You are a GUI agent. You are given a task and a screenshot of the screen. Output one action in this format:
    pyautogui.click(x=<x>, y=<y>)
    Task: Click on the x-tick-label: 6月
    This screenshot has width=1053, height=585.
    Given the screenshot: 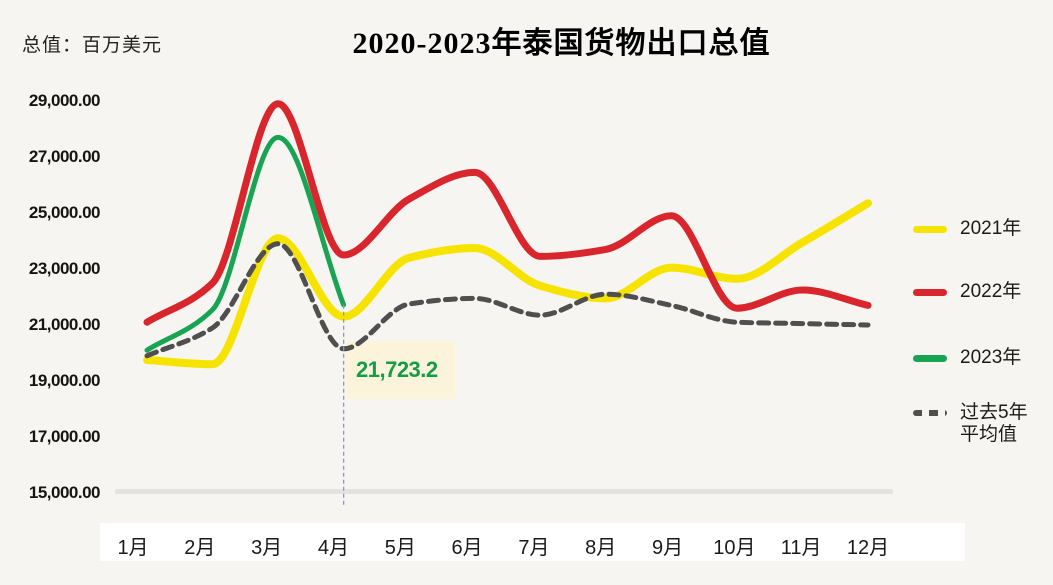 What is the action you would take?
    pyautogui.click(x=467, y=548)
    